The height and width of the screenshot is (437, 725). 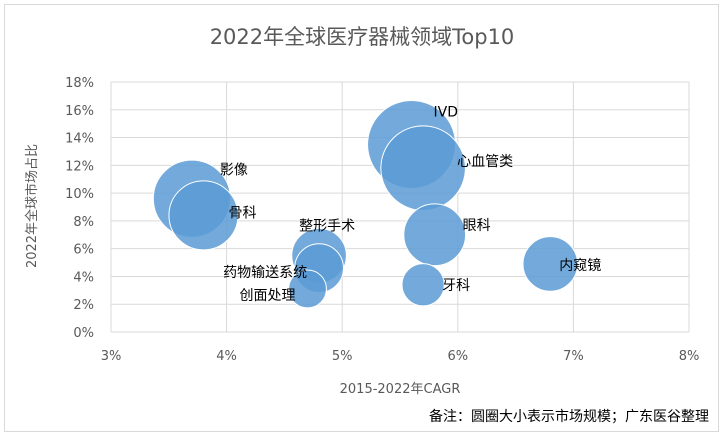 I want to click on x-tick-labels: 3% 4% 5% 6% 7% 8%, so click(x=400, y=356).